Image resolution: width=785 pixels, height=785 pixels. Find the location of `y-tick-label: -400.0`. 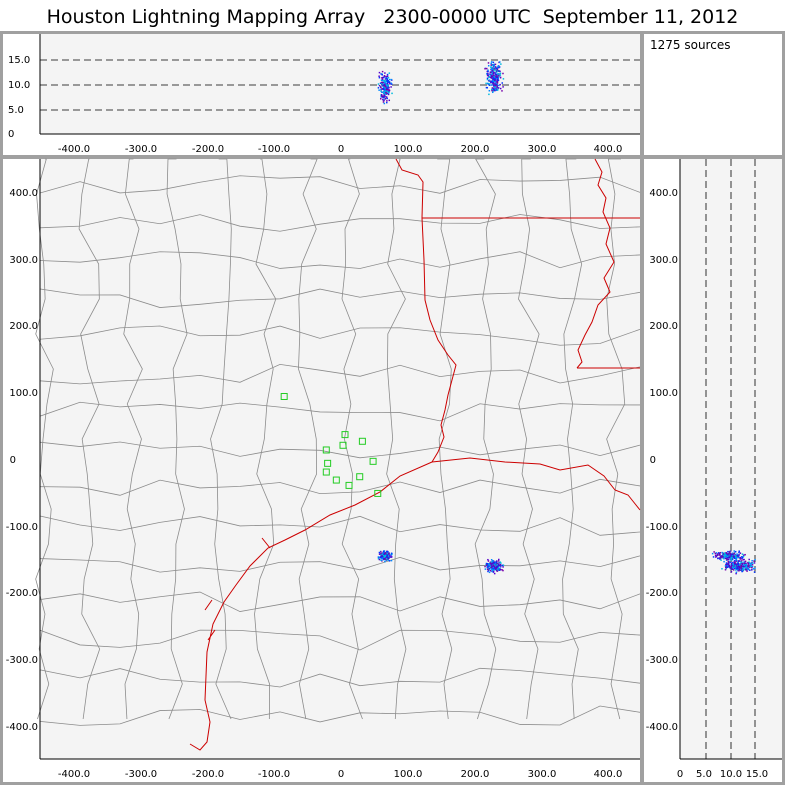

y-tick-label: -400.0 is located at coordinates (22, 727).